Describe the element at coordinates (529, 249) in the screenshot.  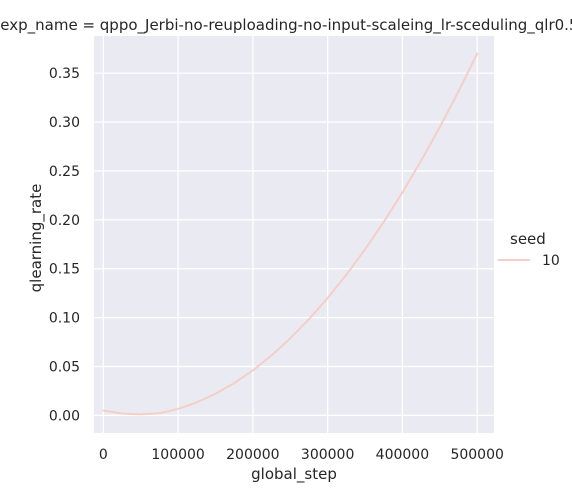
I see `legend: seed 10` at that location.